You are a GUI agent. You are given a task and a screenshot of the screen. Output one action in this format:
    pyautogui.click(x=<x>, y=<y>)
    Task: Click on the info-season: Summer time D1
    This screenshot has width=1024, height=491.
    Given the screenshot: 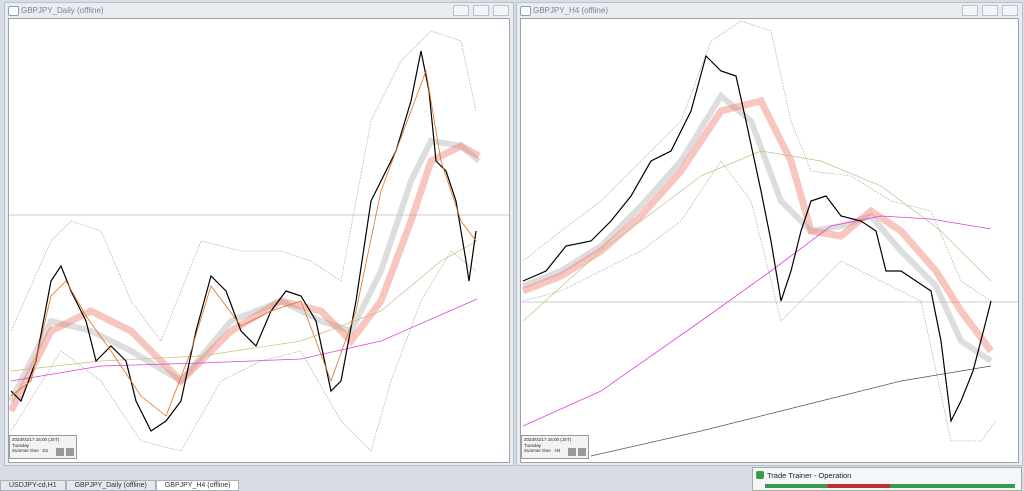 What is the action you would take?
    pyautogui.click(x=43, y=451)
    